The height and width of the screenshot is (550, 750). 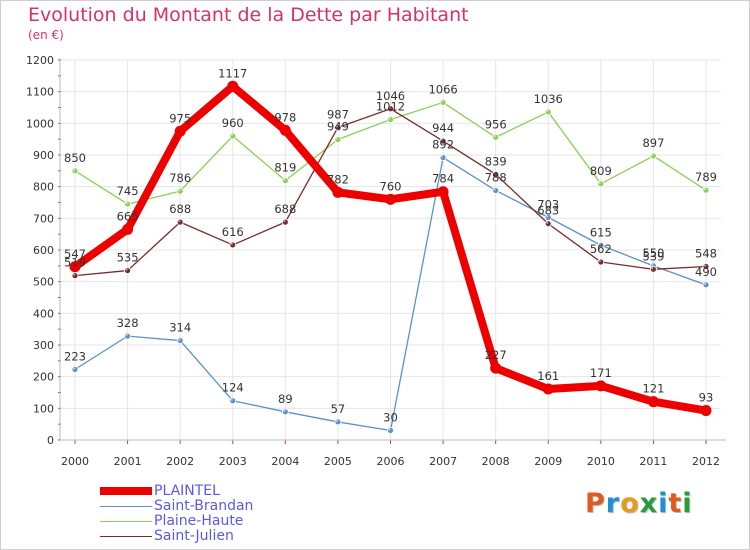 What do you see at coordinates (232, 73) in the screenshot?
I see `data-label: 1117` at bounding box center [232, 73].